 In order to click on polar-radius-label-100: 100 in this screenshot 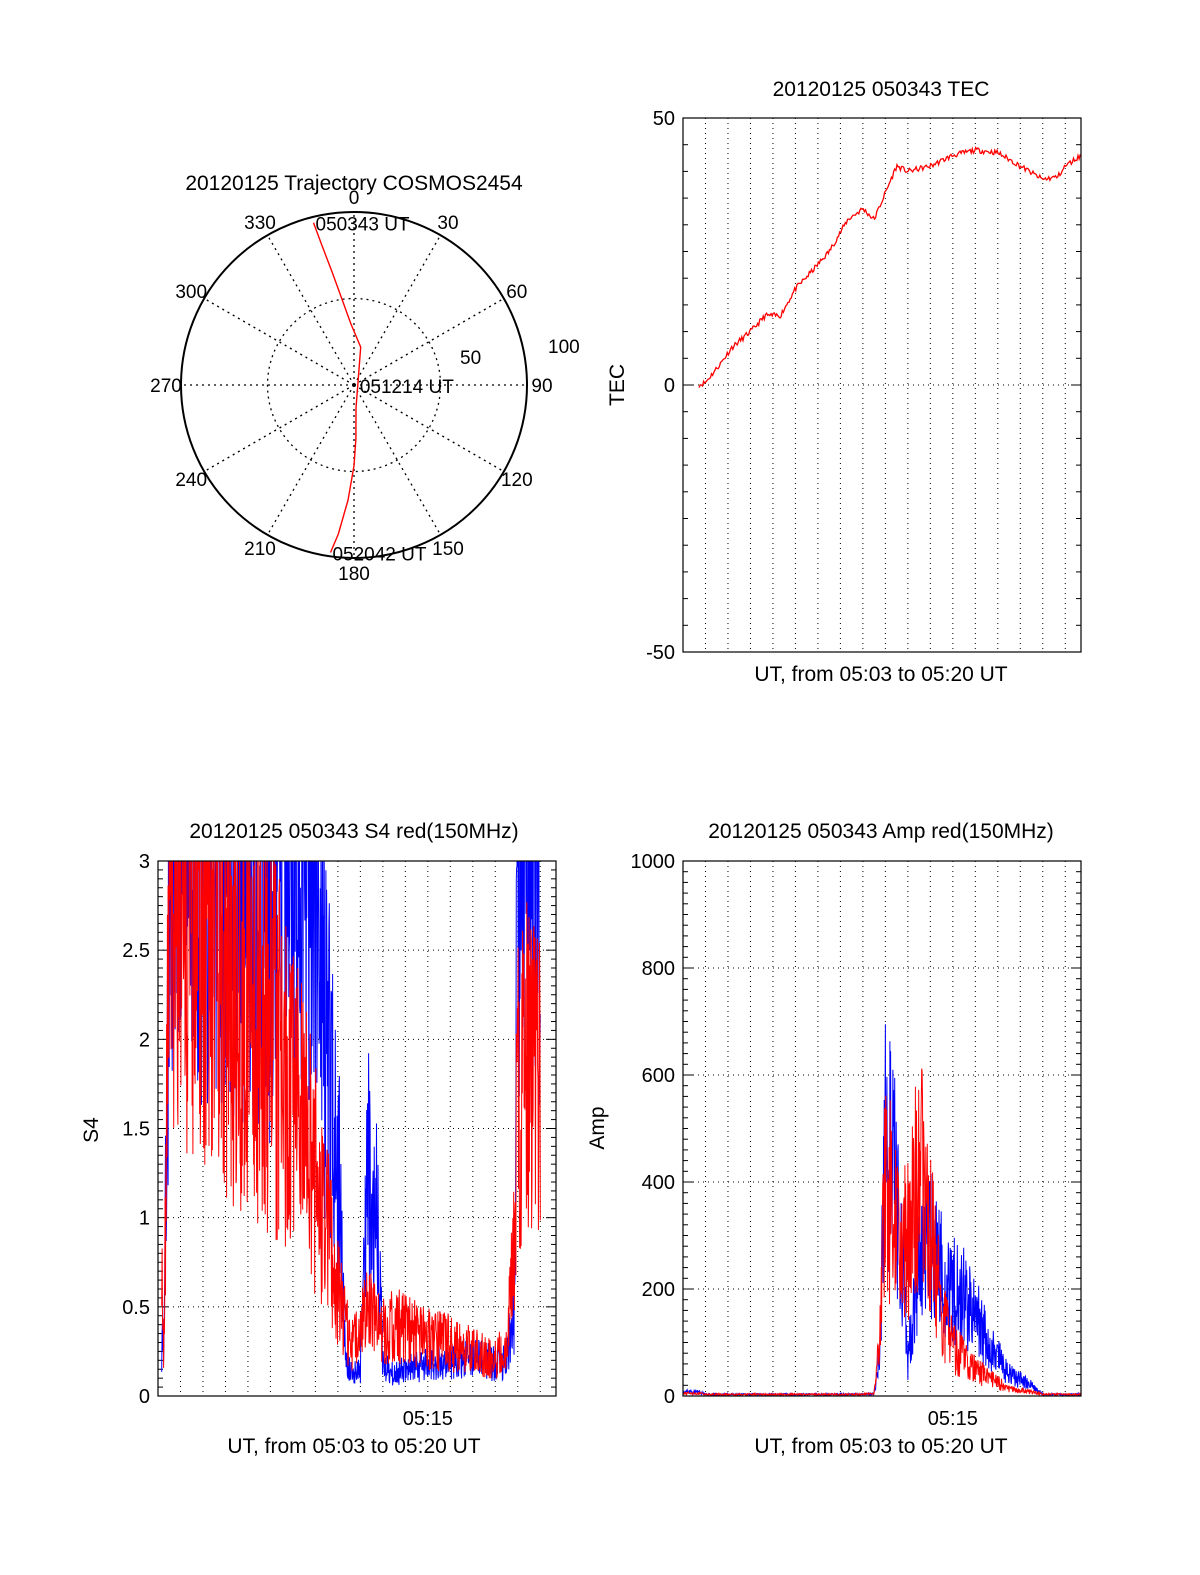, I will do `click(564, 347)`.